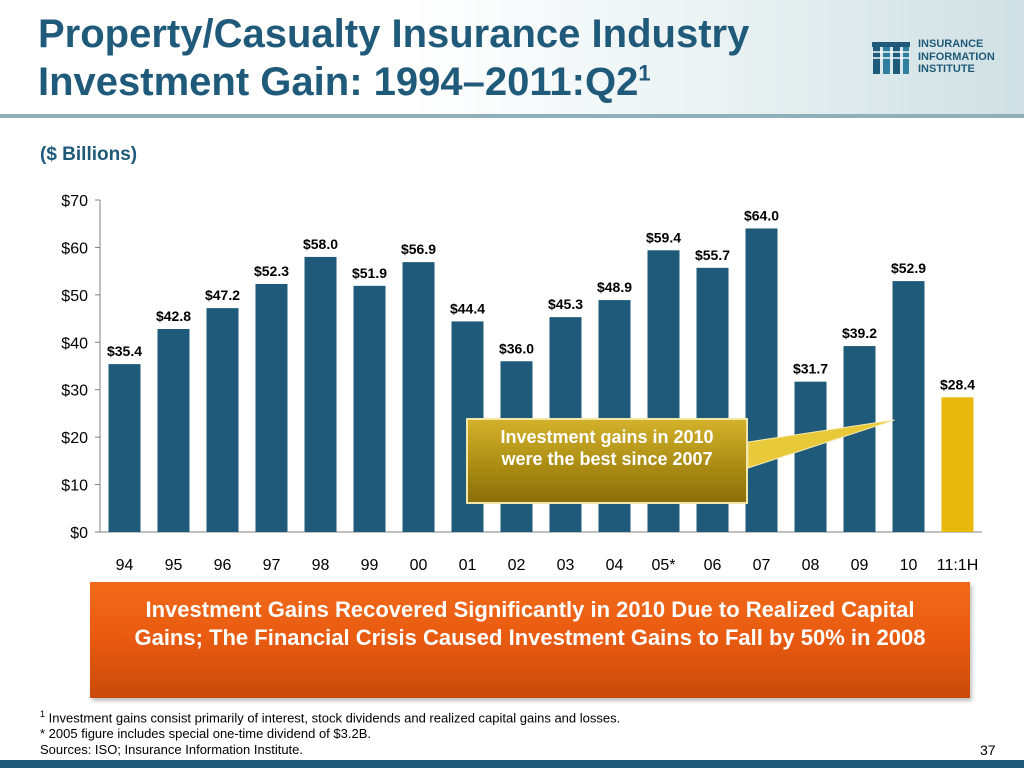  I want to click on x-tick-label: 06, so click(713, 565).